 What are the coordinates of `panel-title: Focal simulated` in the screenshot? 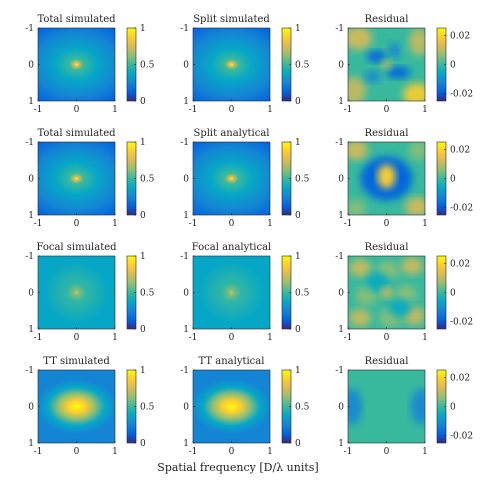 It's located at (76, 247).